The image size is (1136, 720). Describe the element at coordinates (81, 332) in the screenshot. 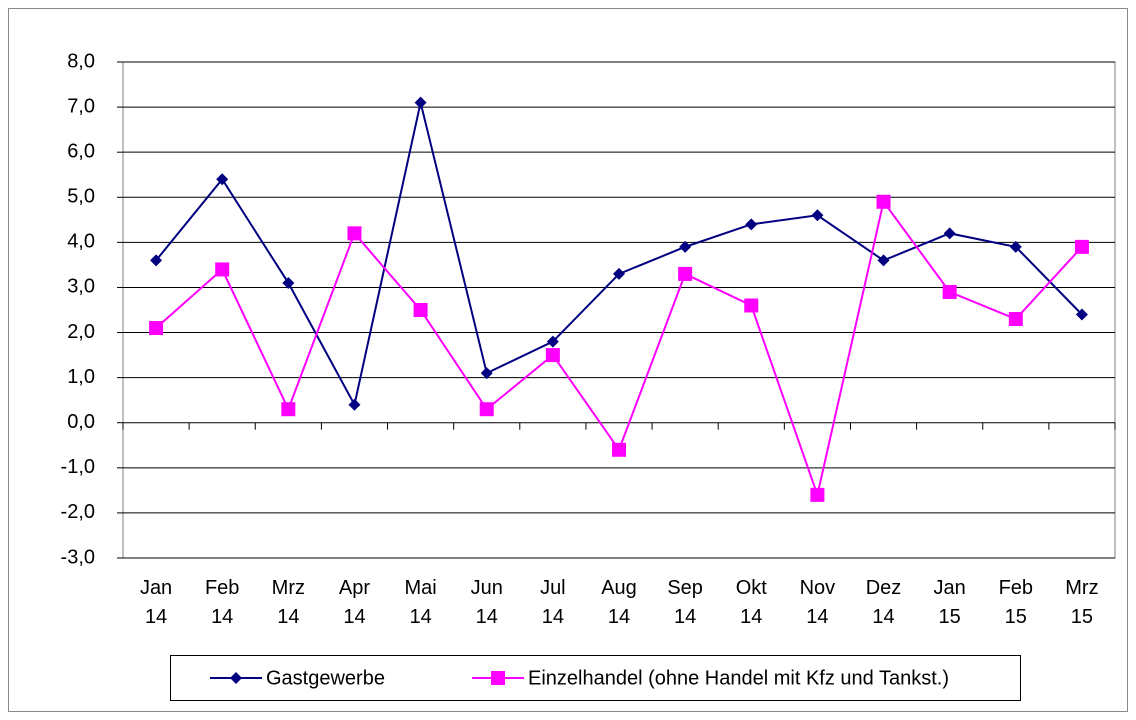

I see `y-tick-label: 2,0` at that location.